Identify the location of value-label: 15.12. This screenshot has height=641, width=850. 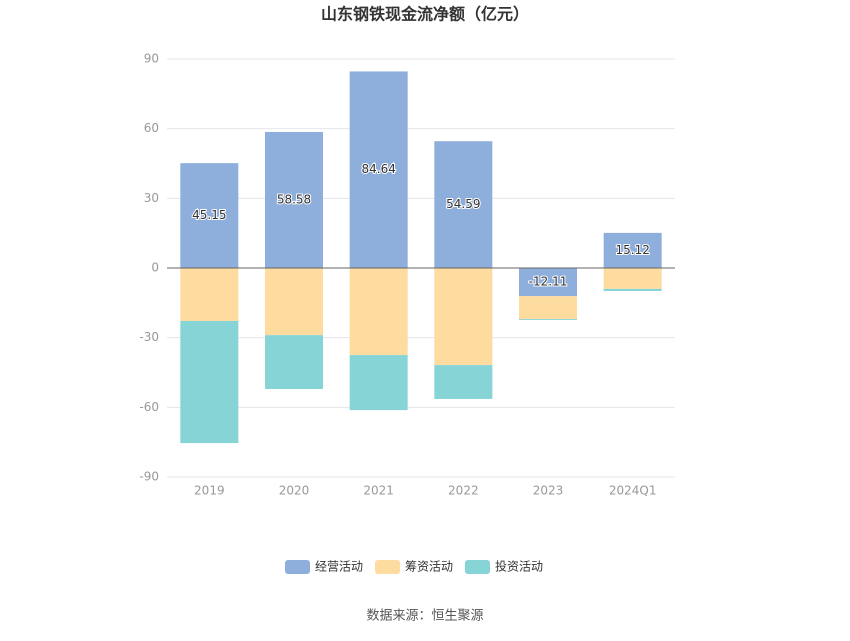
(632, 250).